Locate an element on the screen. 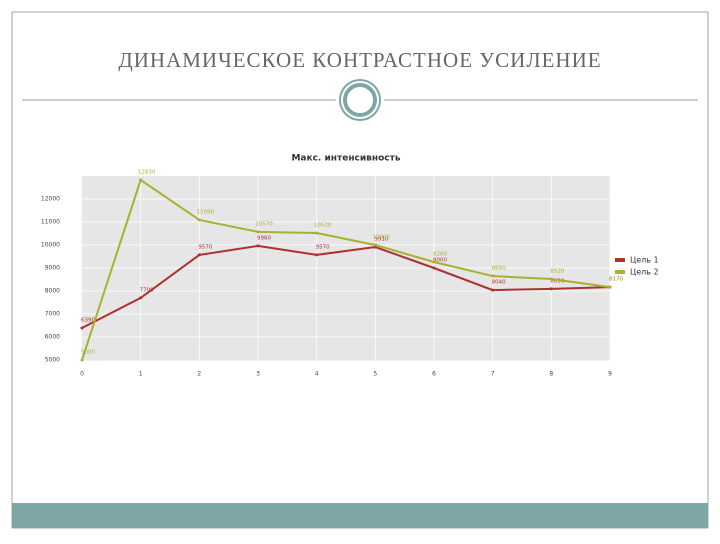 This screenshot has height=544, width=720. data-label: 9910 is located at coordinates (381, 240).